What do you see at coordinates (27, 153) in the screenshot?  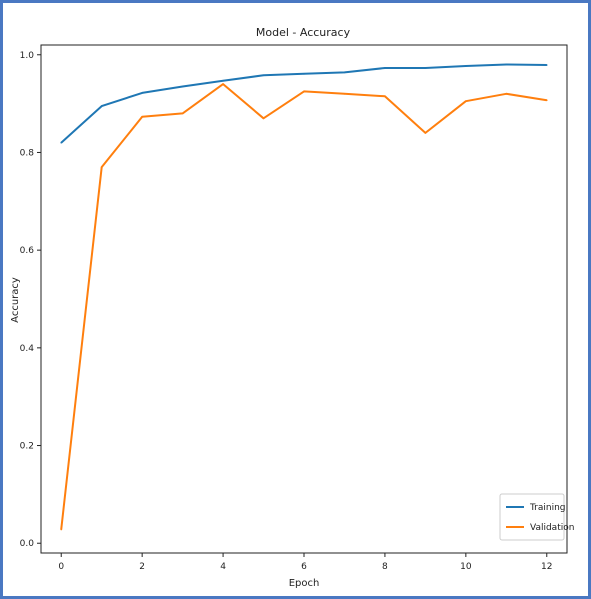 I see `y-tick-label: 0.8` at bounding box center [27, 153].